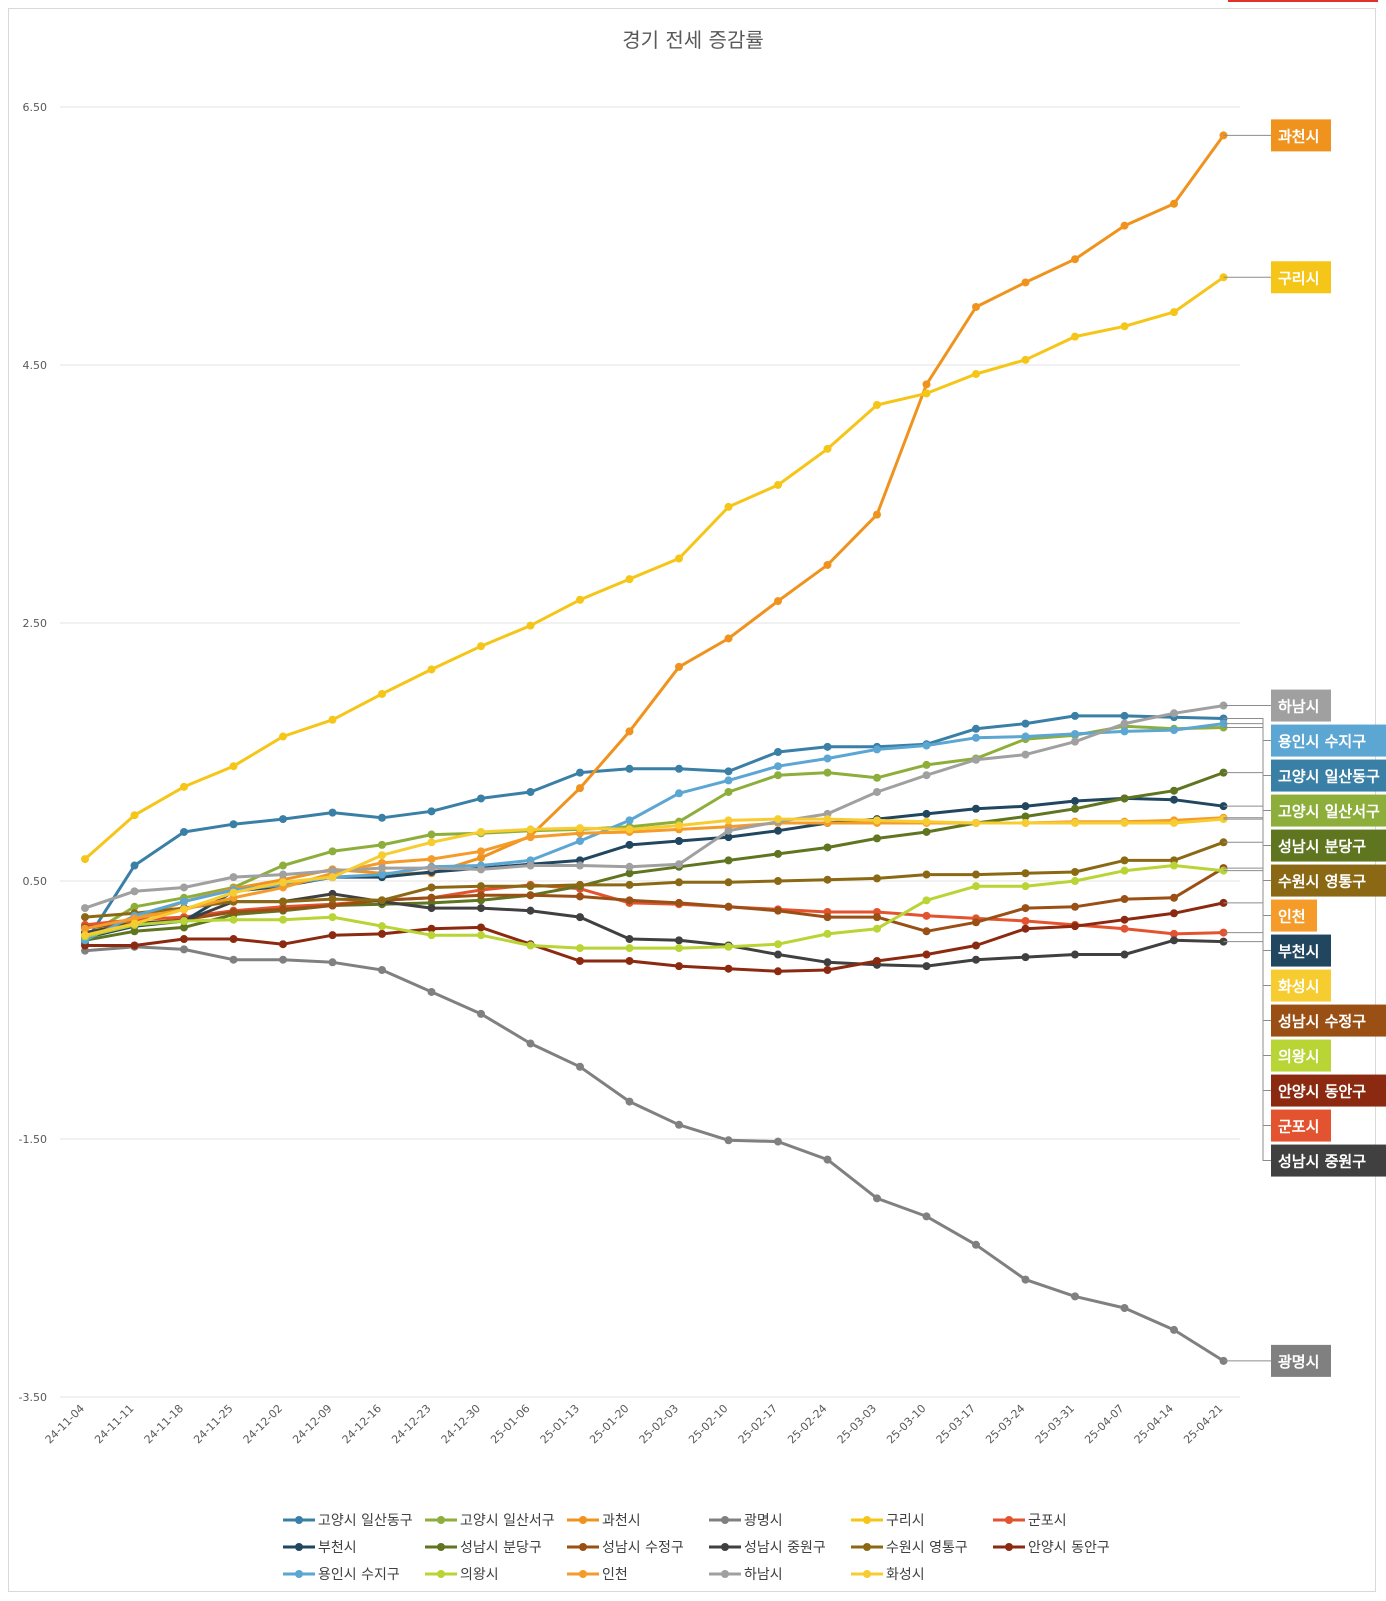  I want to click on chart-title: 경기 전세 증감률, so click(693, 40).